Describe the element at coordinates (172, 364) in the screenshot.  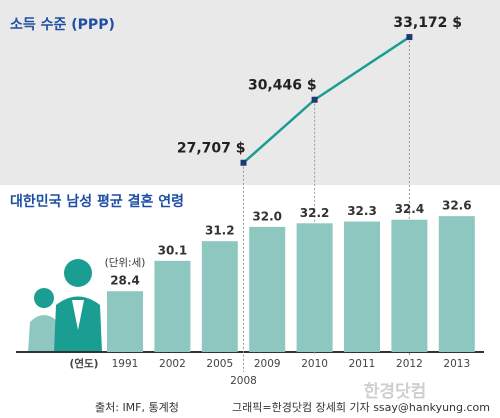
I see `x-tick-label: 2002` at that location.